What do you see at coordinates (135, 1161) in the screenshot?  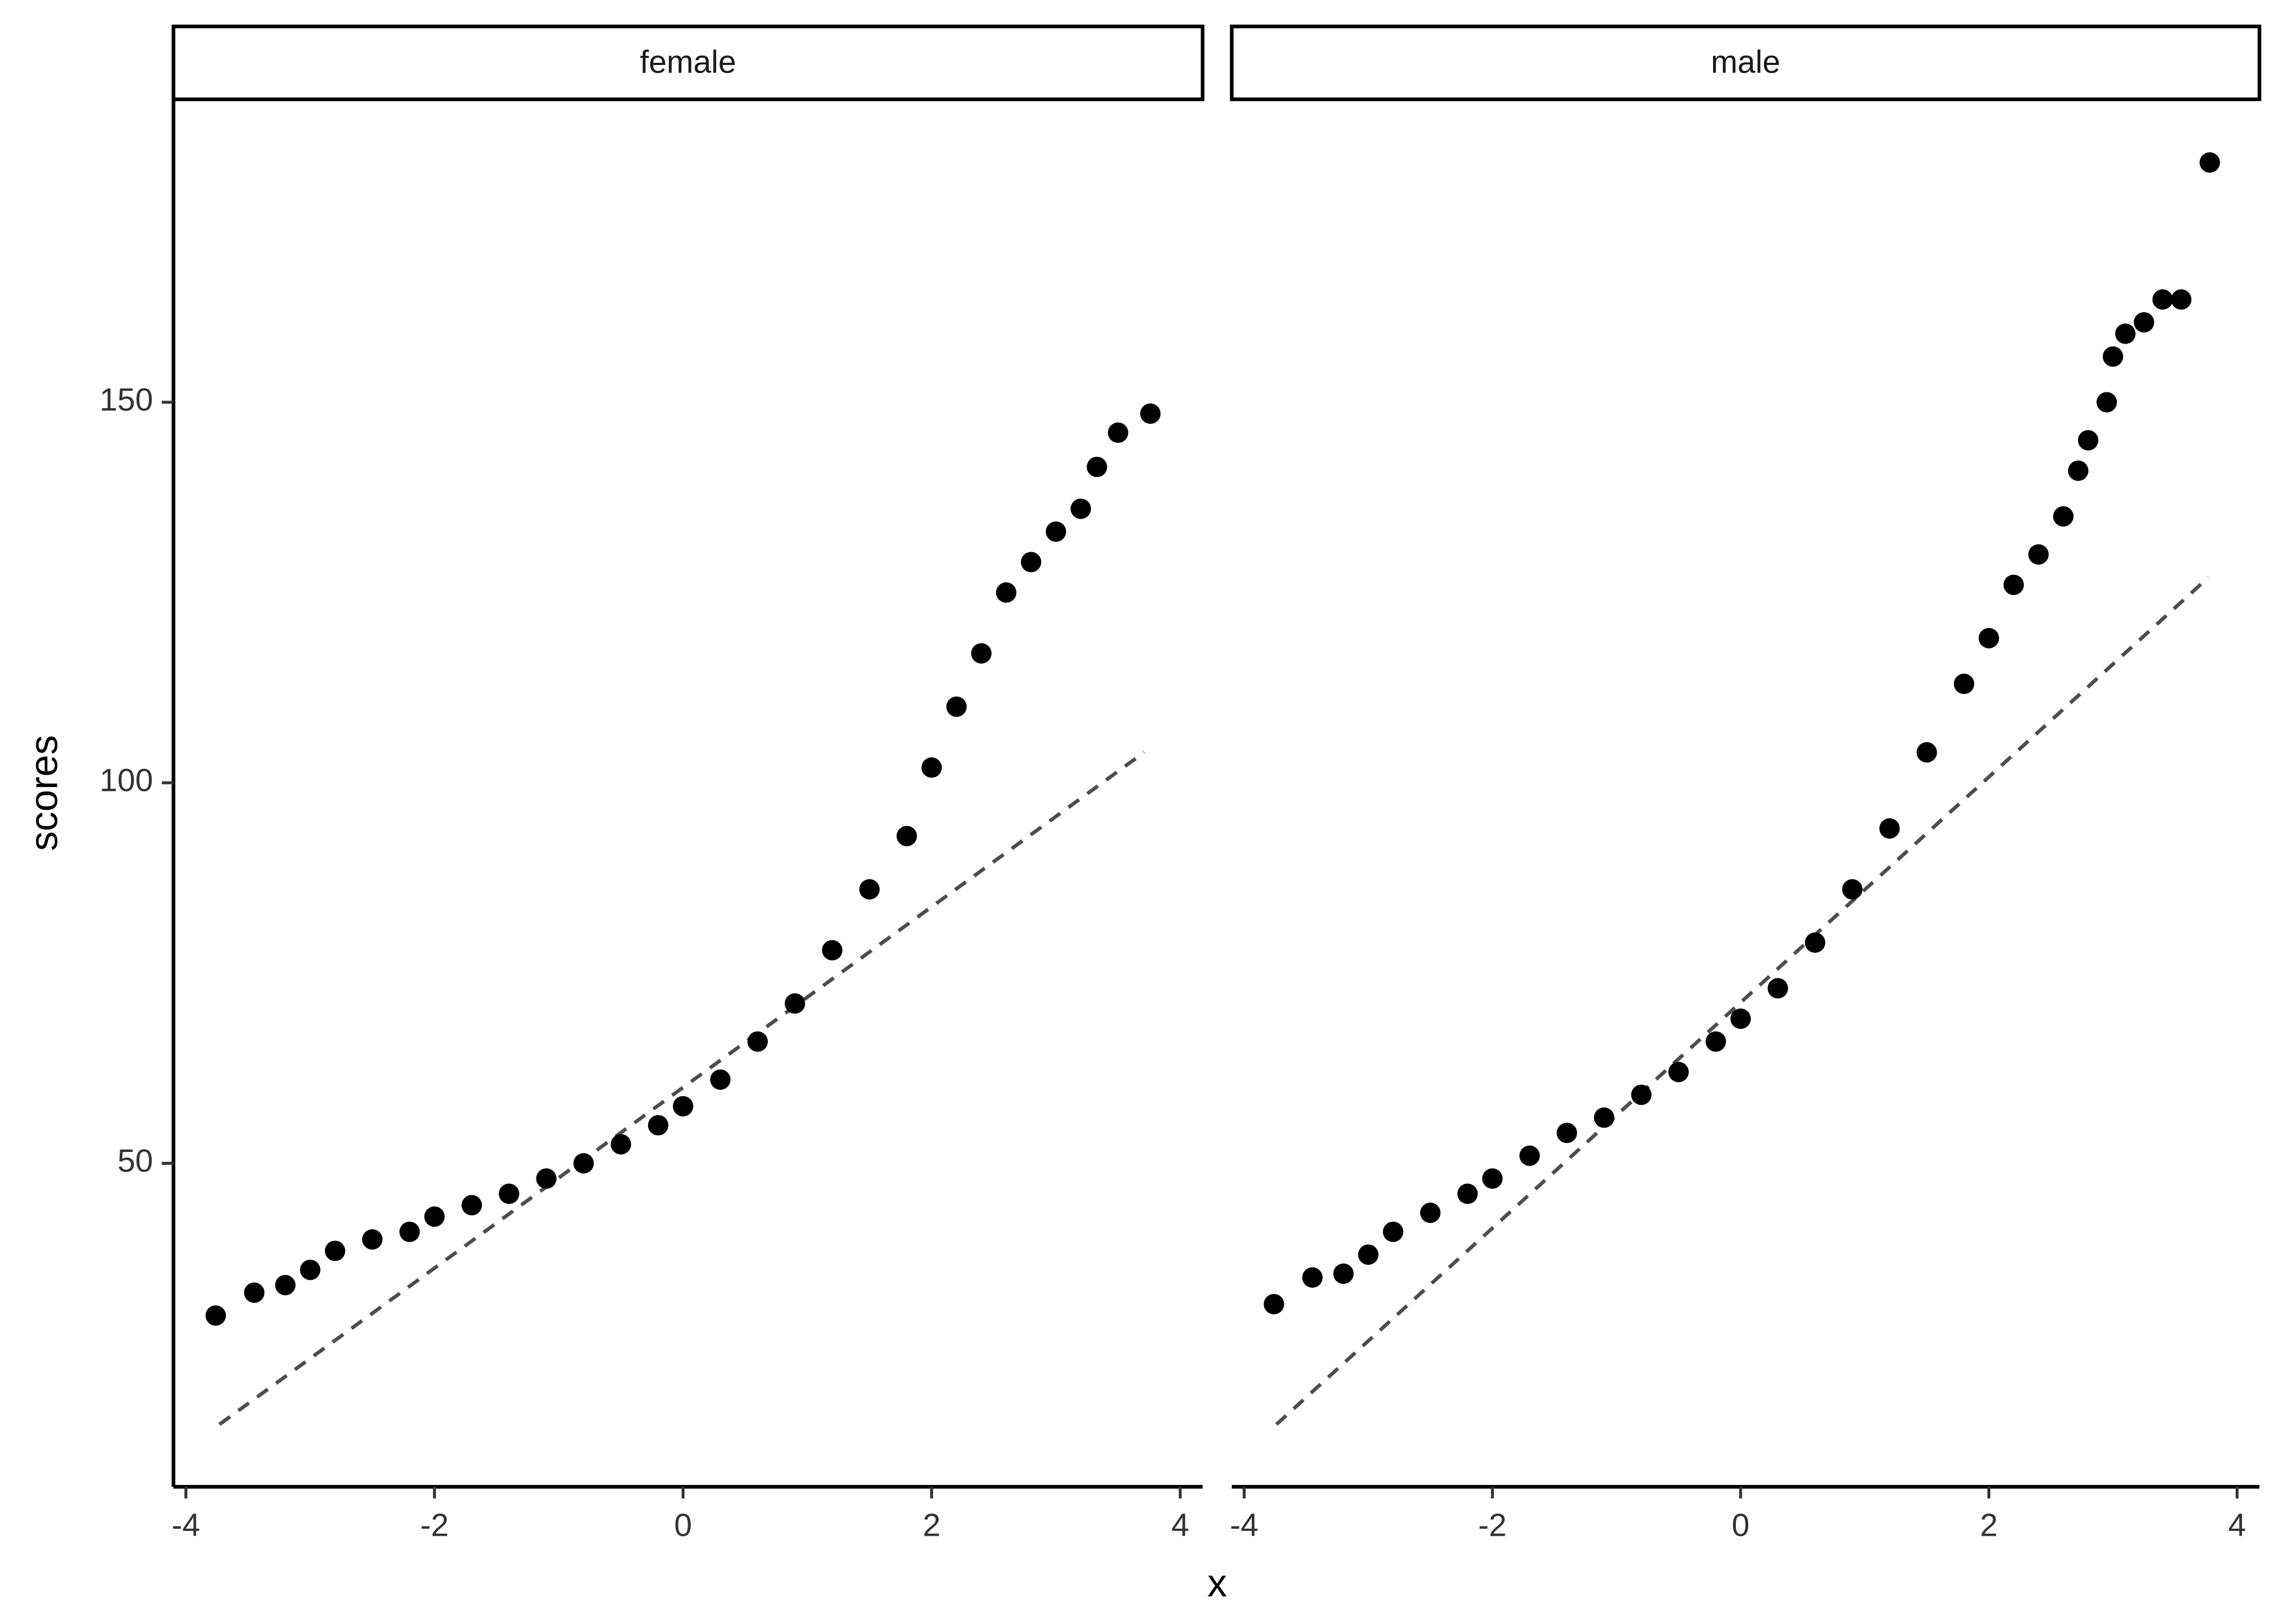 I see `y-tick-label: 50` at bounding box center [135, 1161].